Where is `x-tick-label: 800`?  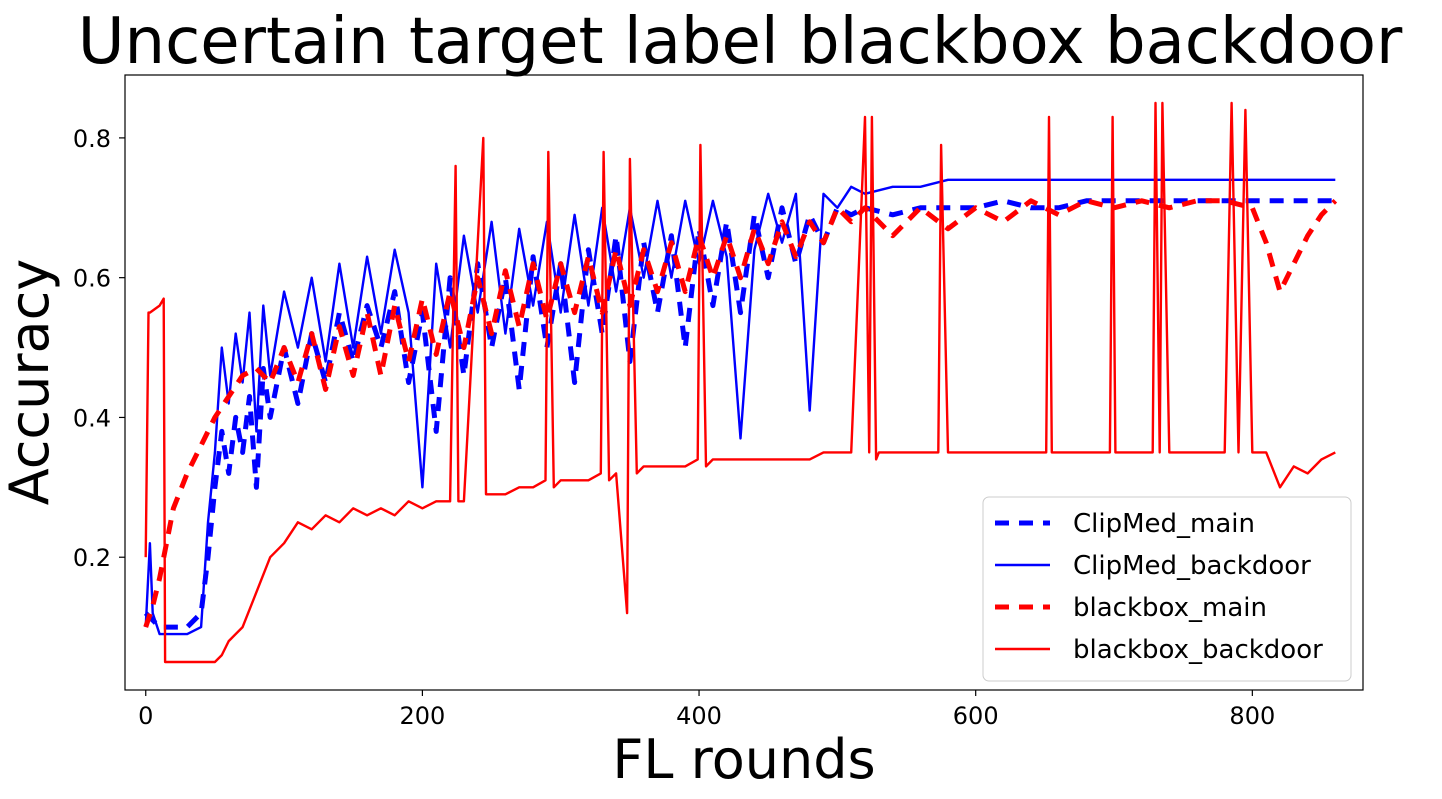 x-tick-label: 800 is located at coordinates (1252, 716).